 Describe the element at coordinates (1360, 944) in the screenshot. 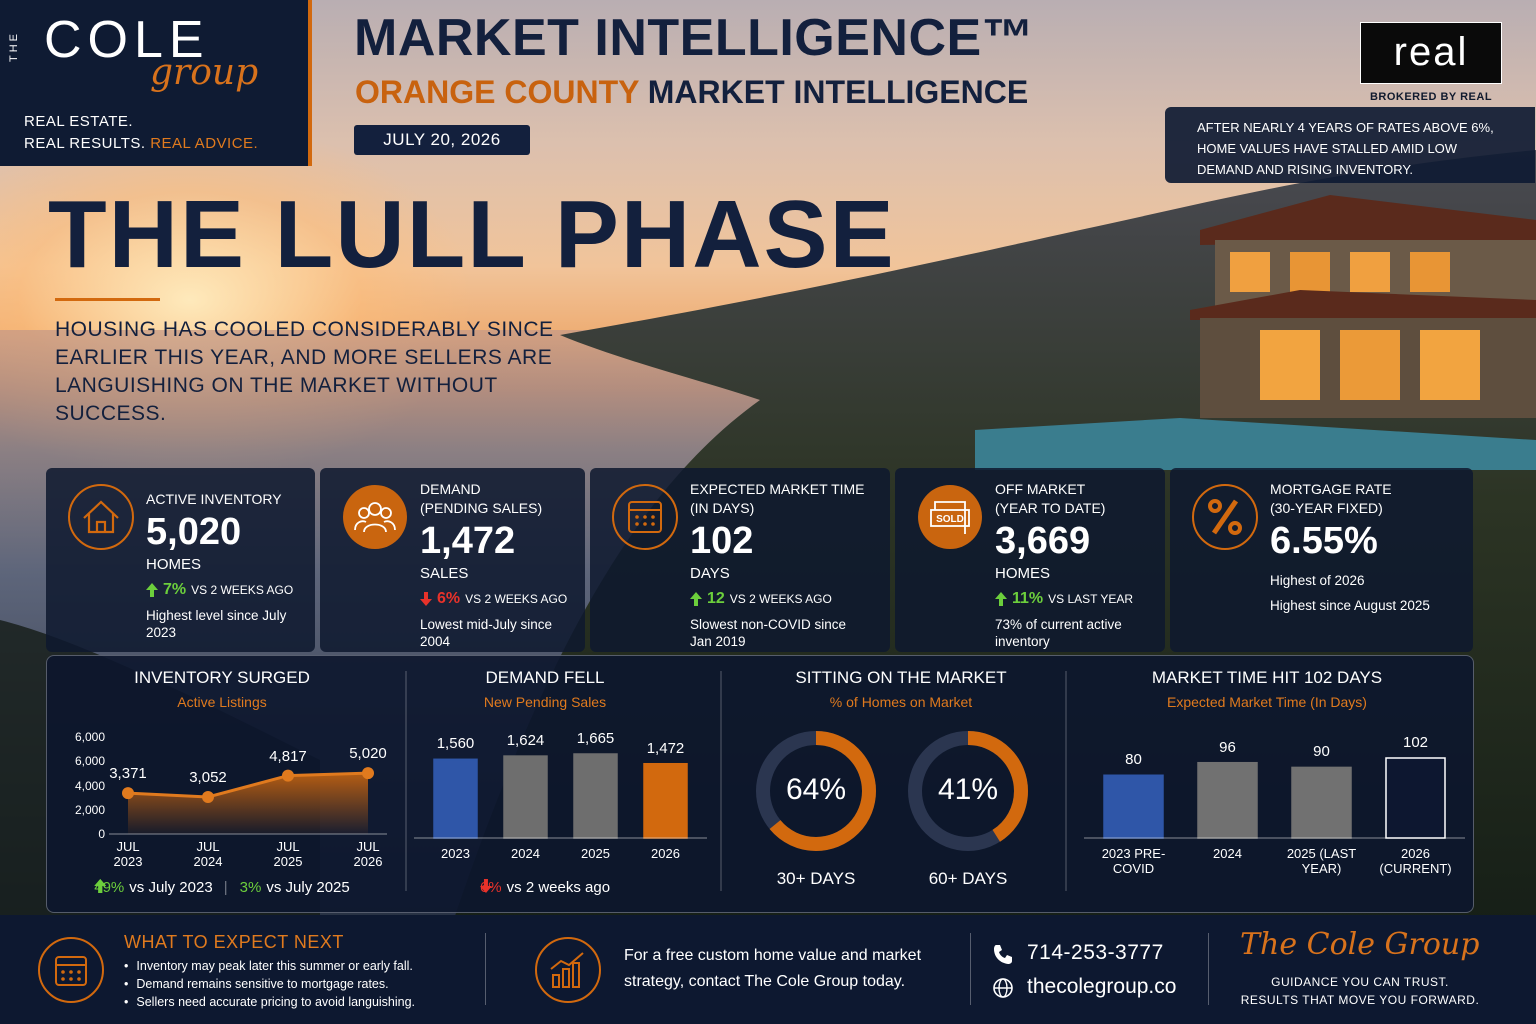

I see `footer-brand: The Cole Group` at that location.